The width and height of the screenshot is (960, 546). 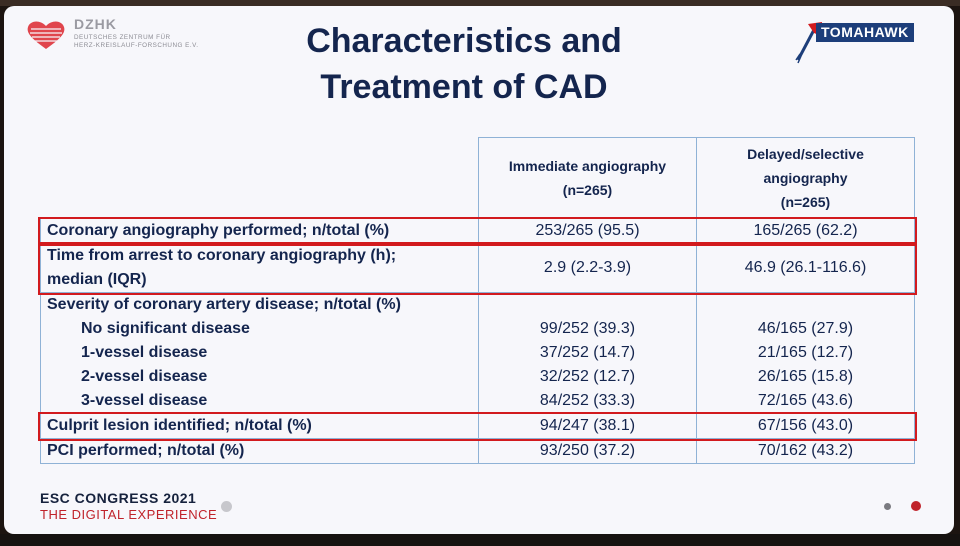 What do you see at coordinates (587, 401) in the screenshot?
I see `cell-immediate: 84/252 (33.3)` at bounding box center [587, 401].